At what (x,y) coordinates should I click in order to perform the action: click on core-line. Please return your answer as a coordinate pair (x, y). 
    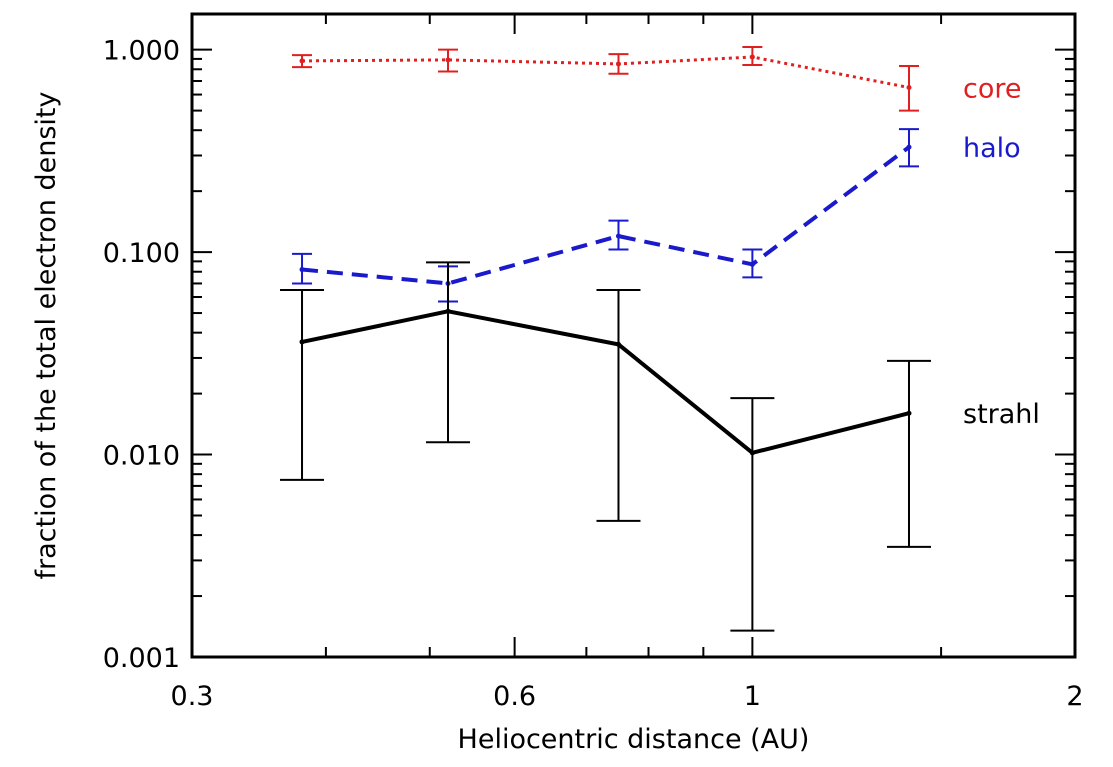
    Looking at the image, I should click on (606, 72).